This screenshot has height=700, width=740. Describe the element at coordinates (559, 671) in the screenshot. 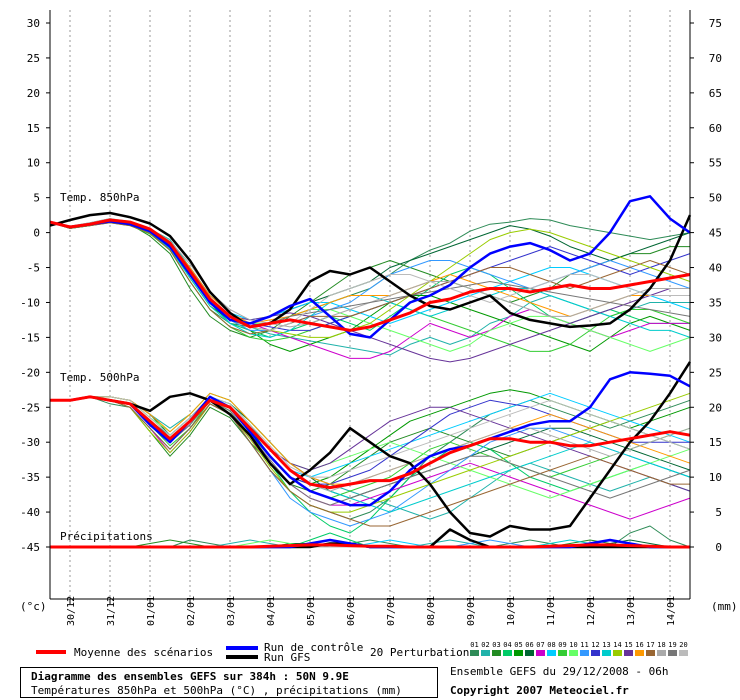

I see `run-info: Ensemble GEFS du 29/12/2008 - 06h` at that location.